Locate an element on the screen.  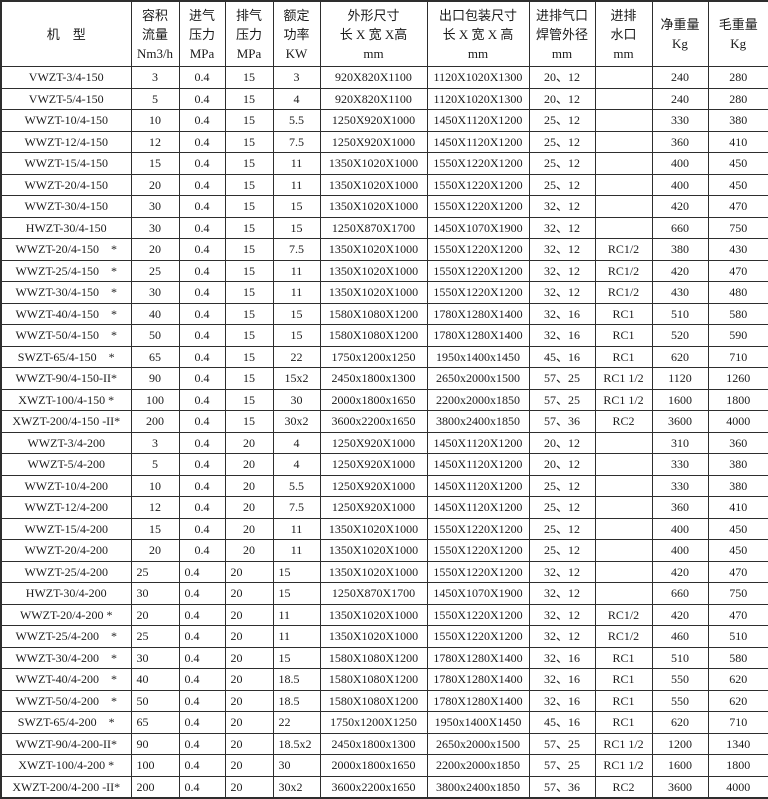
cell-model: WWZT-12/4-150 is located at coordinates (66, 142).